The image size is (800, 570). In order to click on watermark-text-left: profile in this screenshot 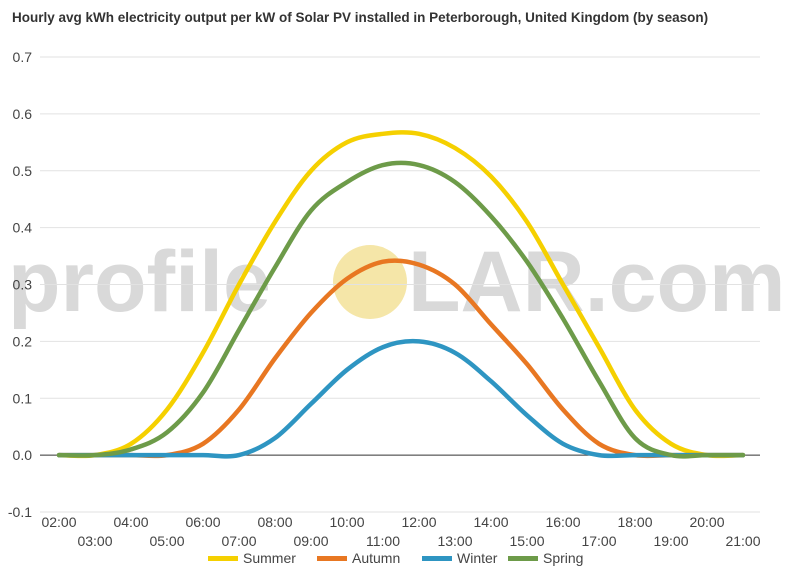, I will do `click(139, 282)`.